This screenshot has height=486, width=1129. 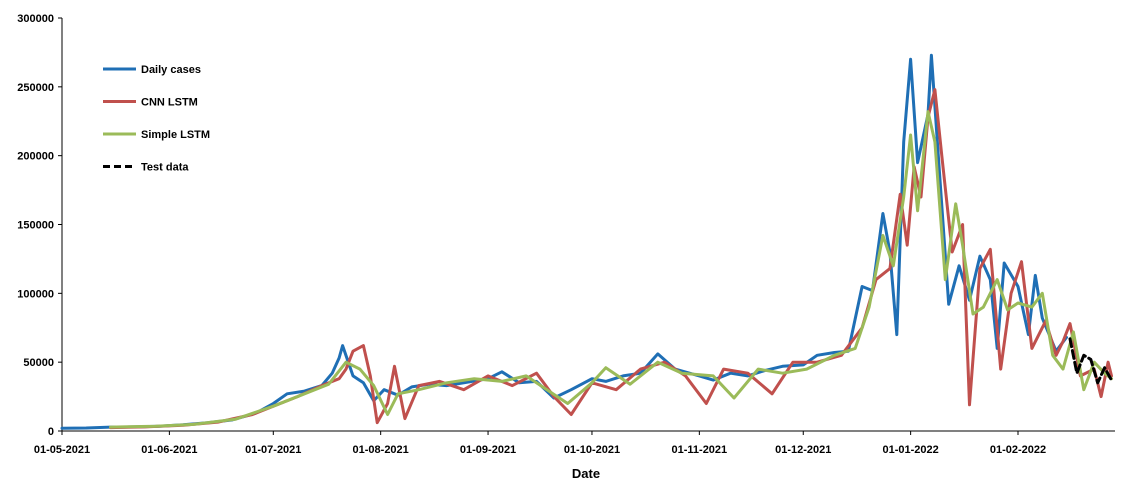 I want to click on x-tick-label: 01-07-2021, so click(x=273, y=450).